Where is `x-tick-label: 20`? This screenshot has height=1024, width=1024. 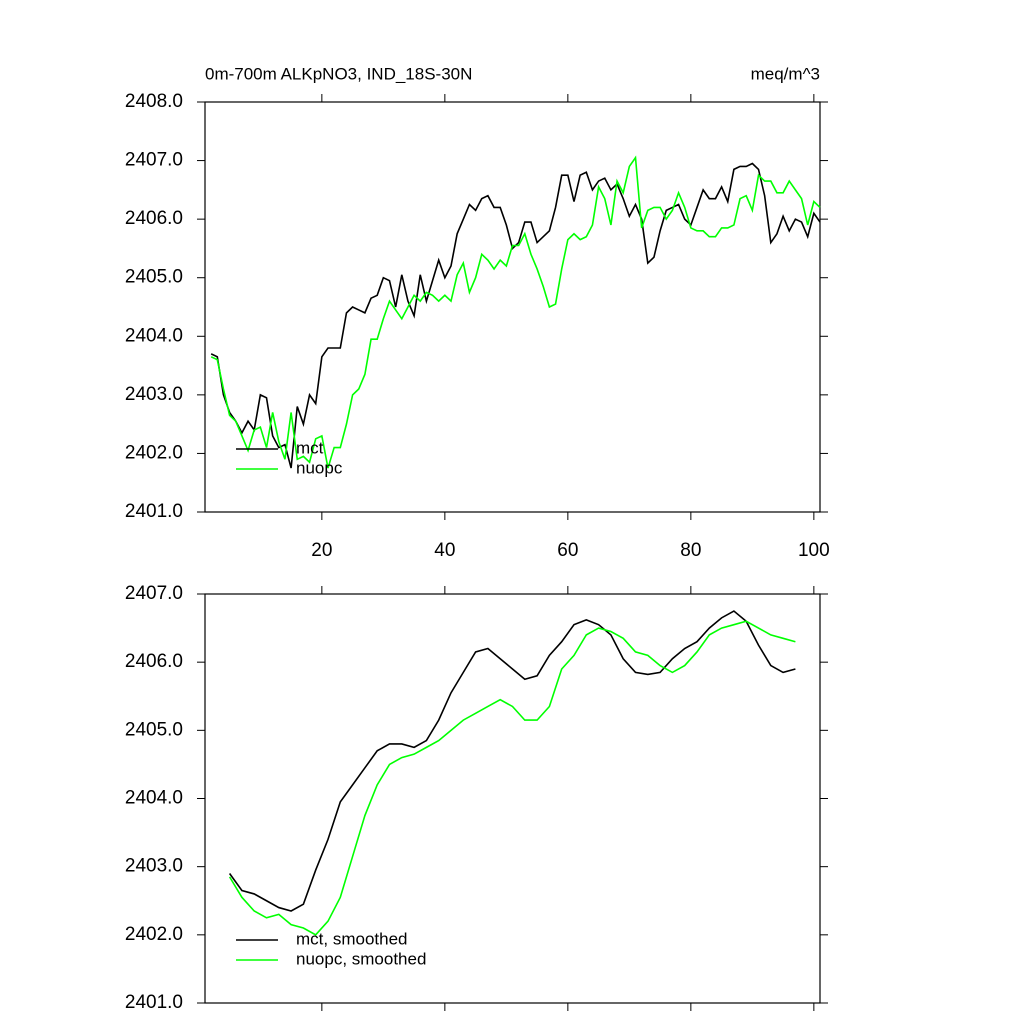
x-tick-label: 20 is located at coordinates (321, 550).